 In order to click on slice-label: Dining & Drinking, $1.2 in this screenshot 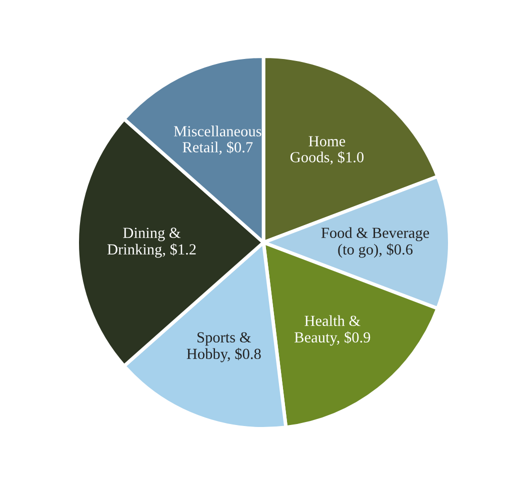, I will do `click(151, 243)`.